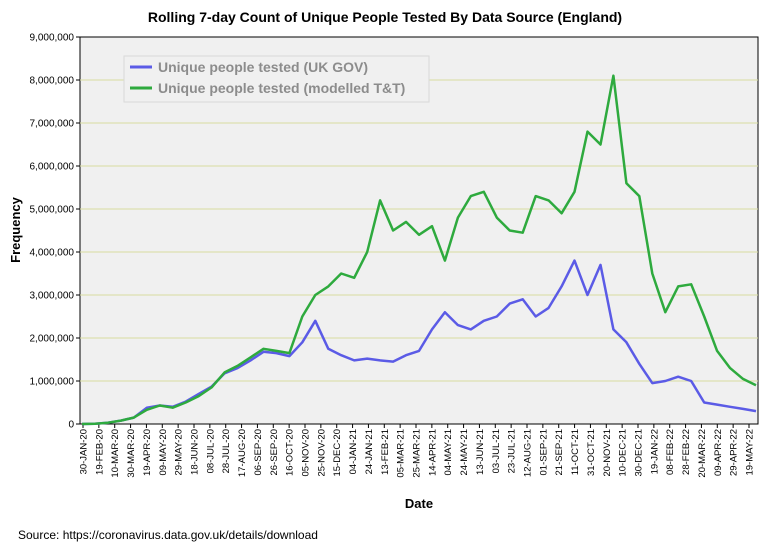  I want to click on x-tick-label: 21-SEP-21, so click(559, 452).